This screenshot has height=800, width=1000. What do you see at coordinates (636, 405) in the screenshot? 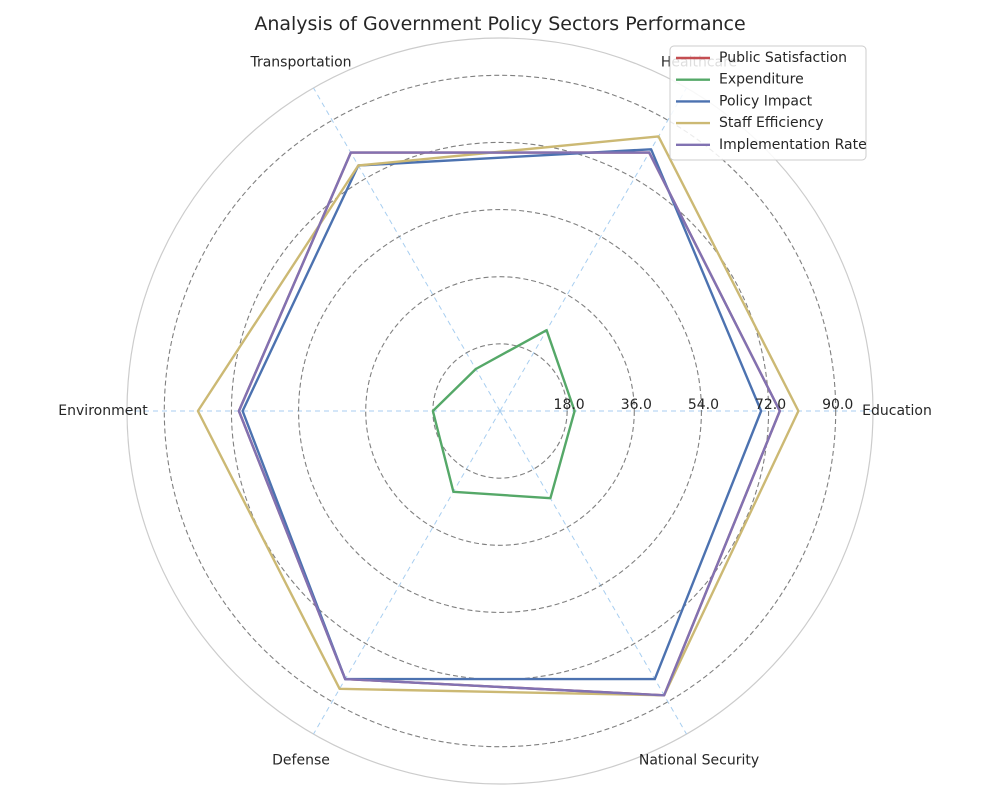
I see `radial-tick-label: 36.0` at bounding box center [636, 405].